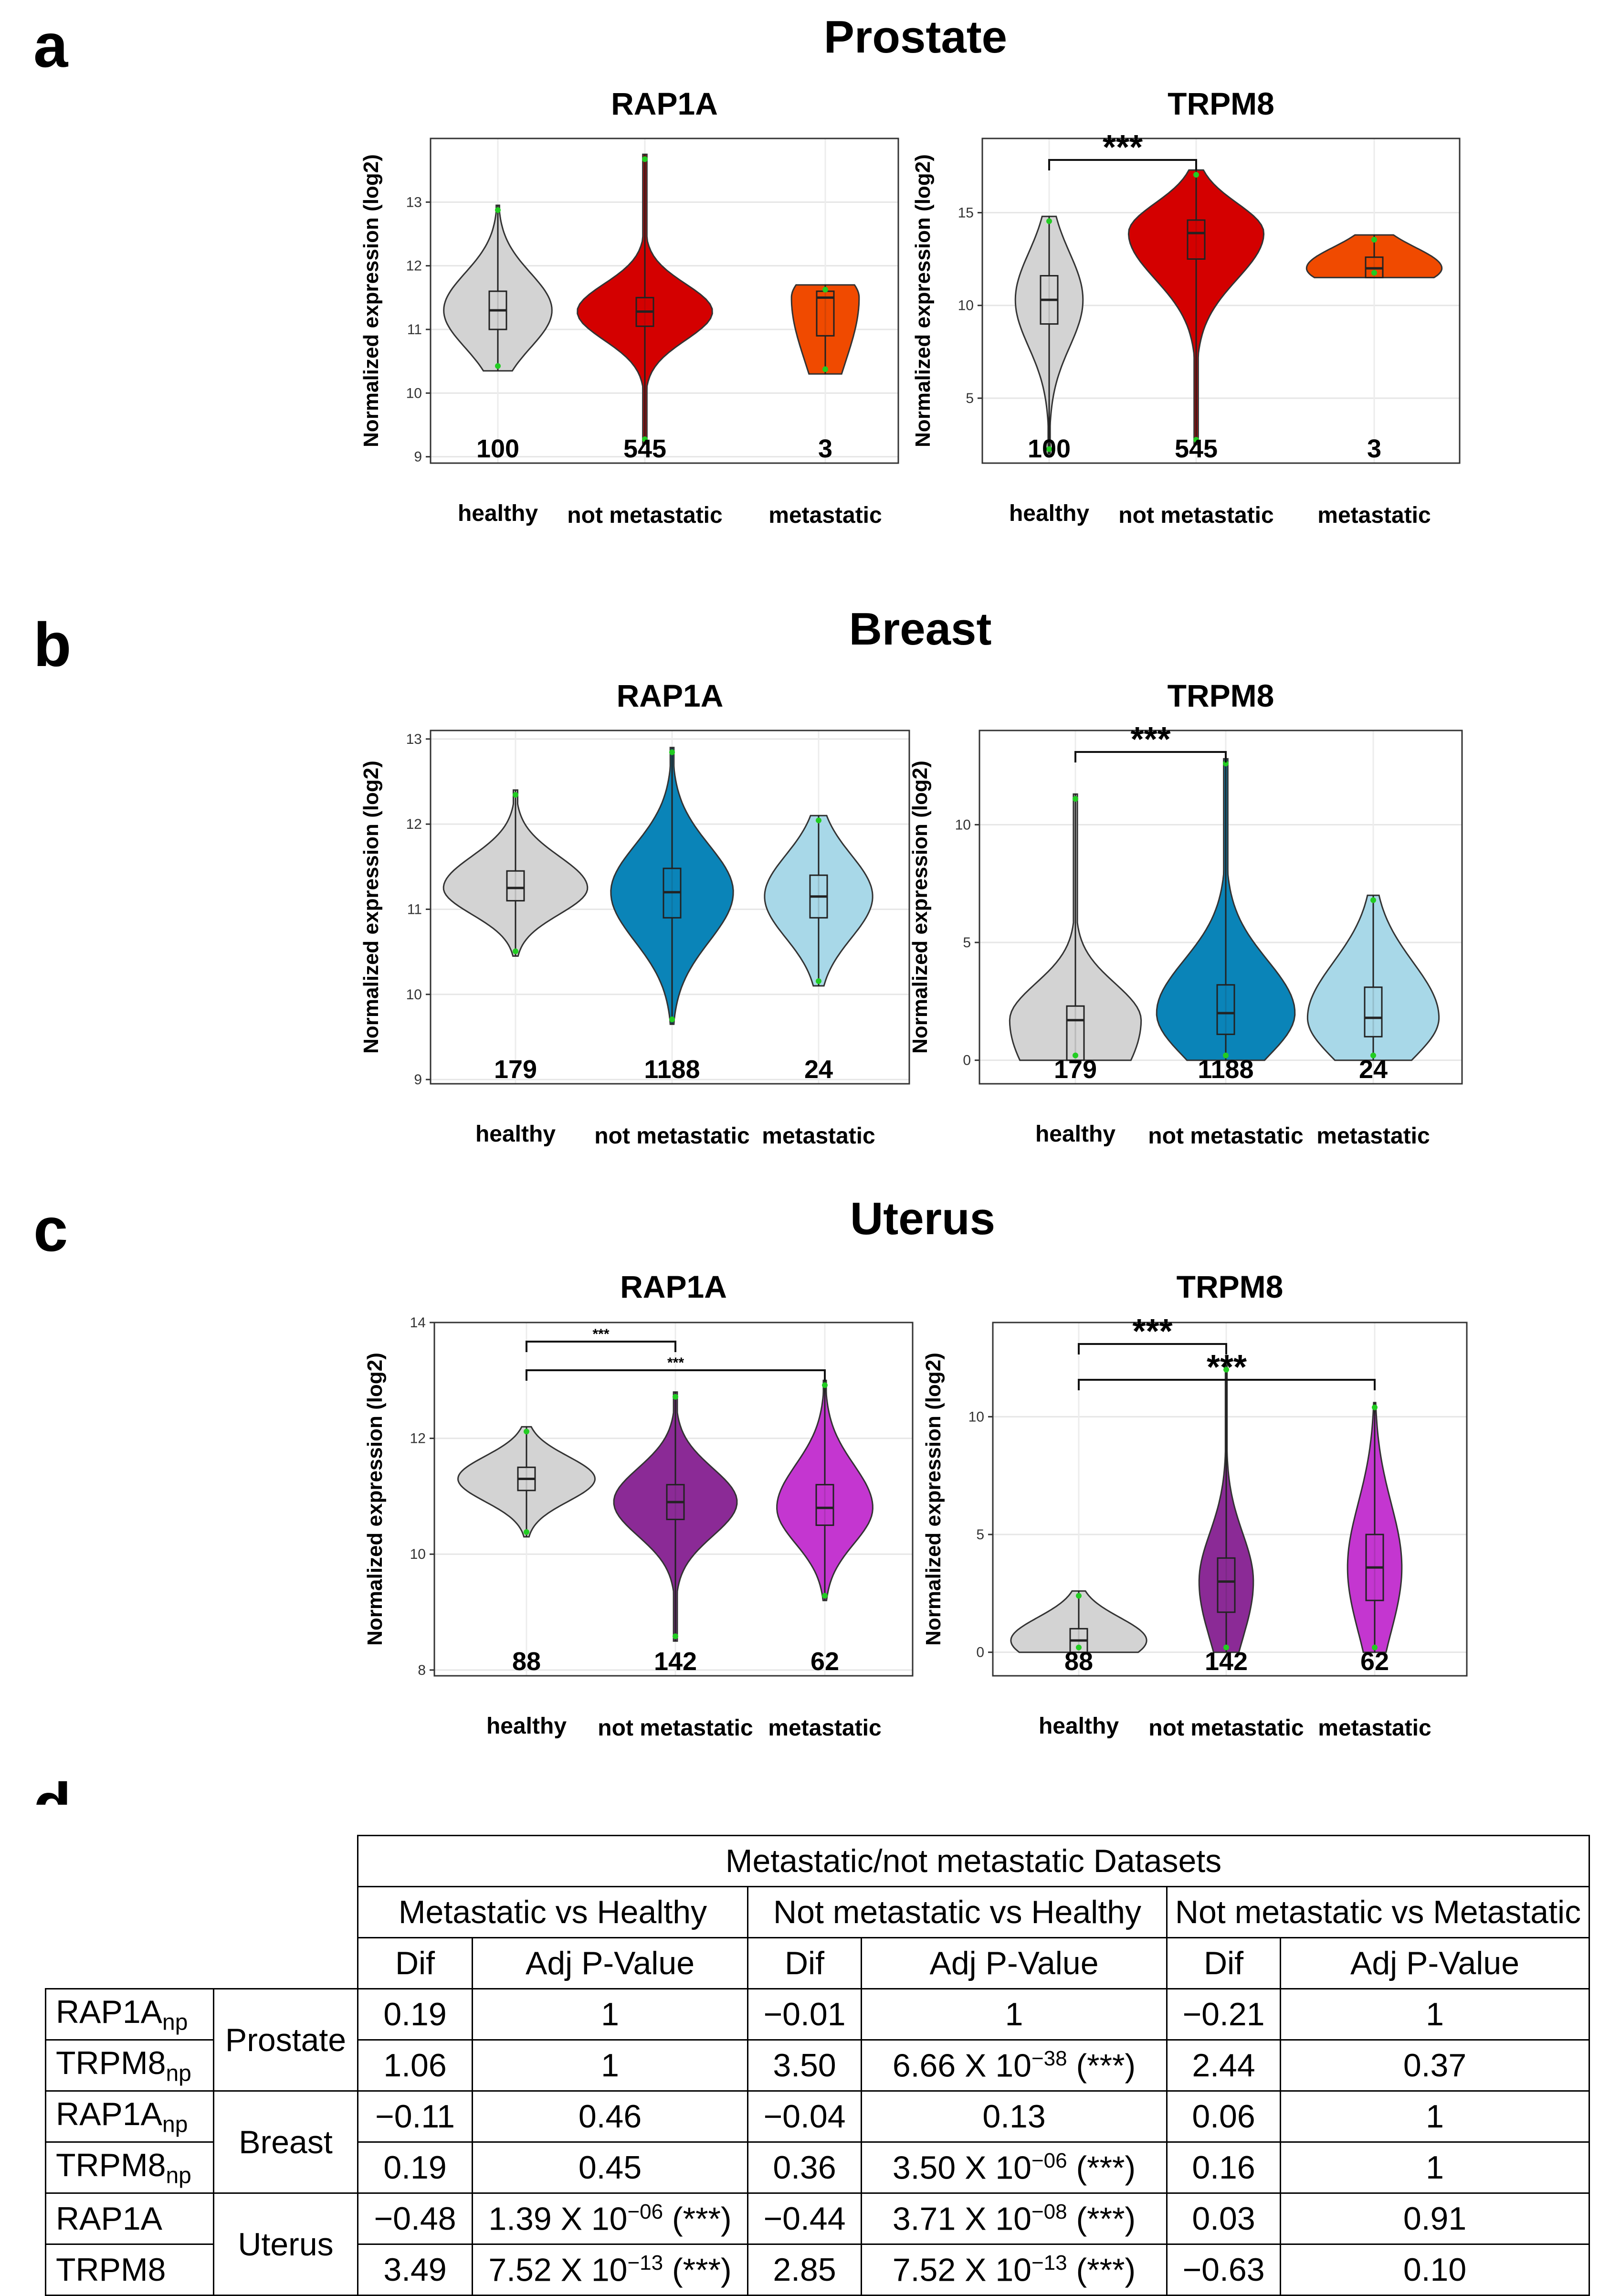  I want to click on value-cell: 2.85, so click(805, 2269).